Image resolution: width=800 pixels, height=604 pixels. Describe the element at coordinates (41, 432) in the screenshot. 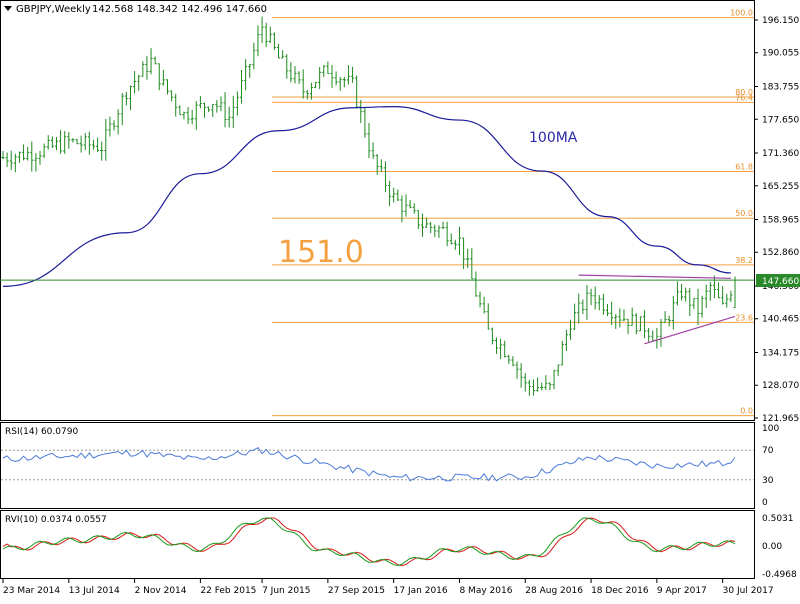

I see `rsi-label: RSI(14) 60.0790` at that location.